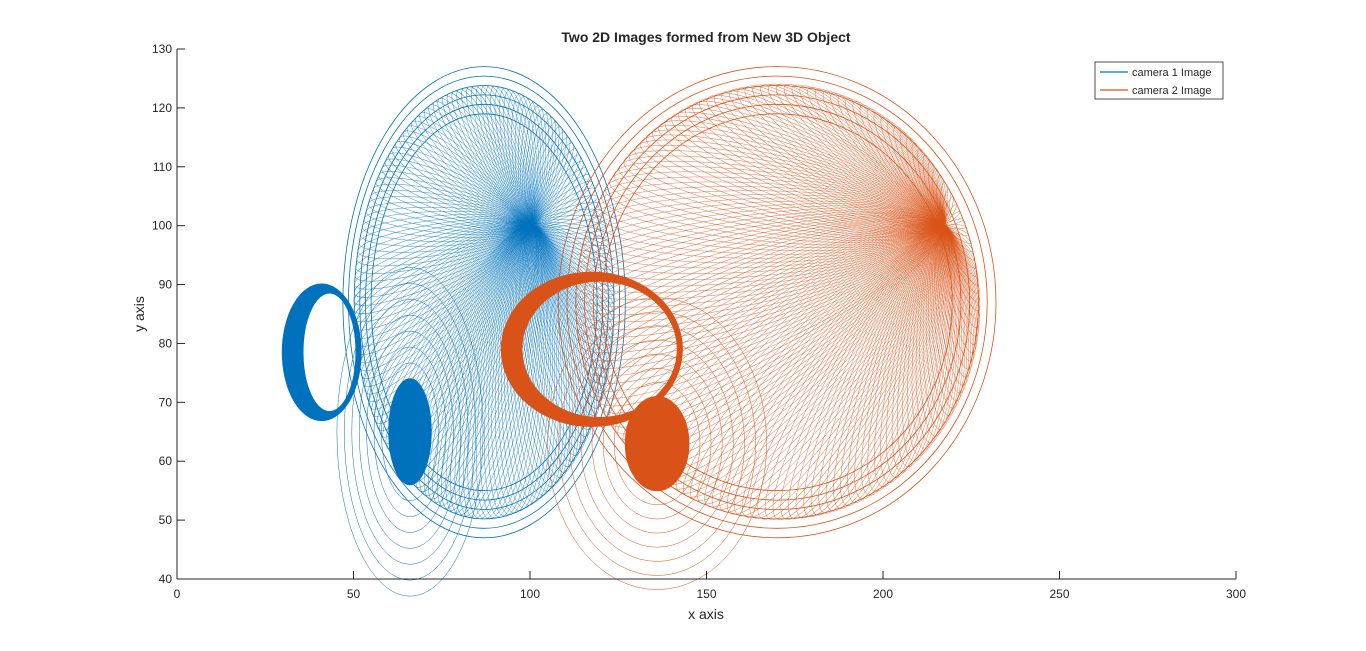  Describe the element at coordinates (177, 594) in the screenshot. I see `x-tick-label: 0` at that location.